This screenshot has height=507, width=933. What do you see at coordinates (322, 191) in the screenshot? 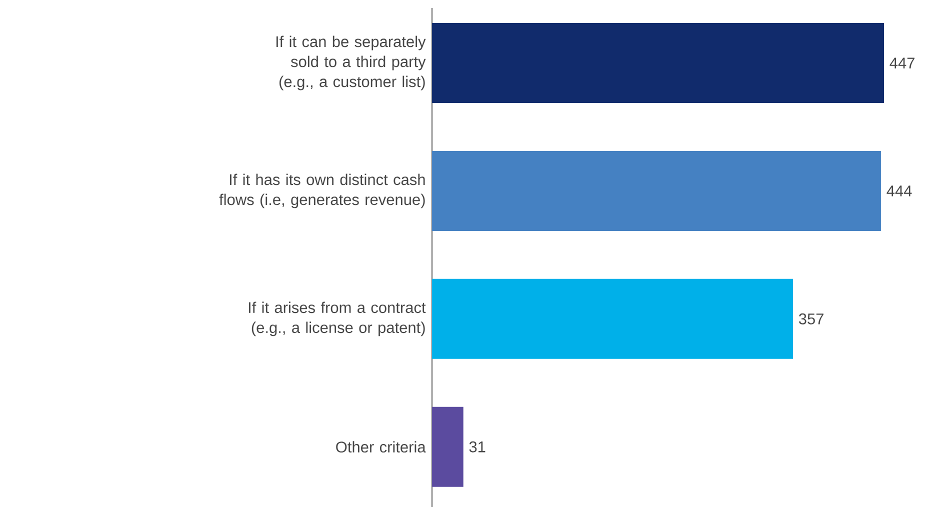
I see `y-tick-label: If it has its own distinct cash flows (i.e, generates revenue)` at bounding box center [322, 191].